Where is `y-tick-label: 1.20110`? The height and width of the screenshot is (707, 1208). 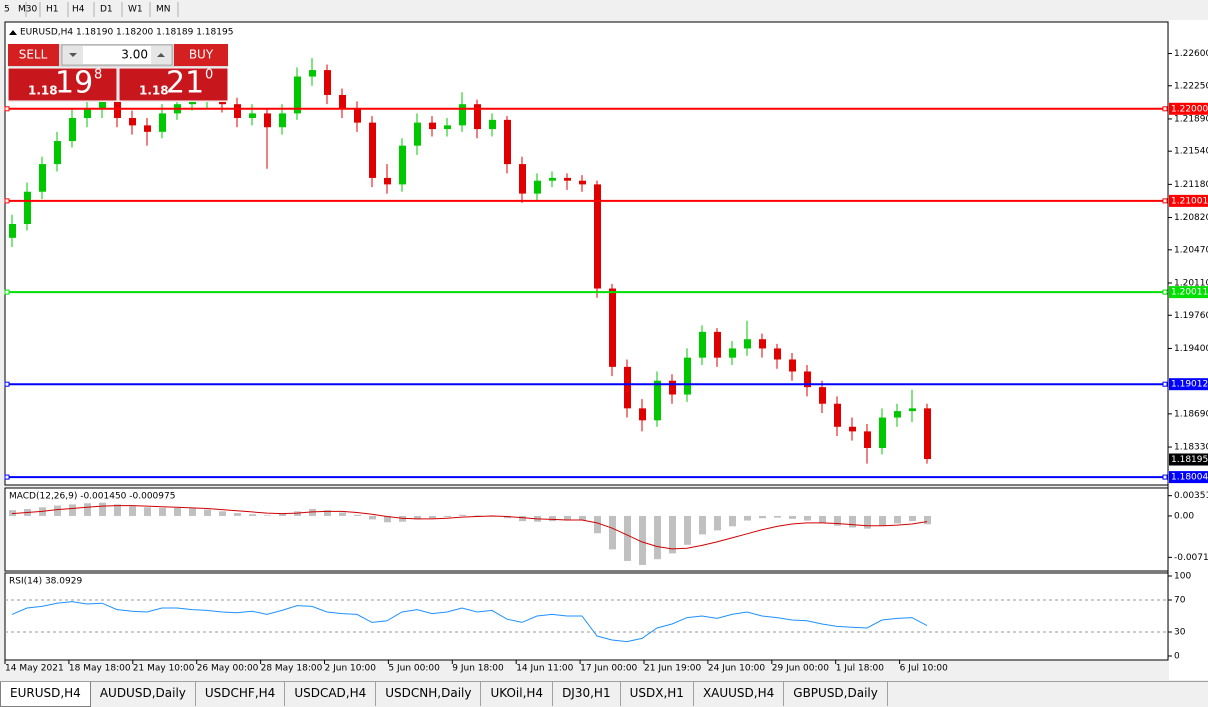
y-tick-label: 1.20110 is located at coordinates (1191, 283).